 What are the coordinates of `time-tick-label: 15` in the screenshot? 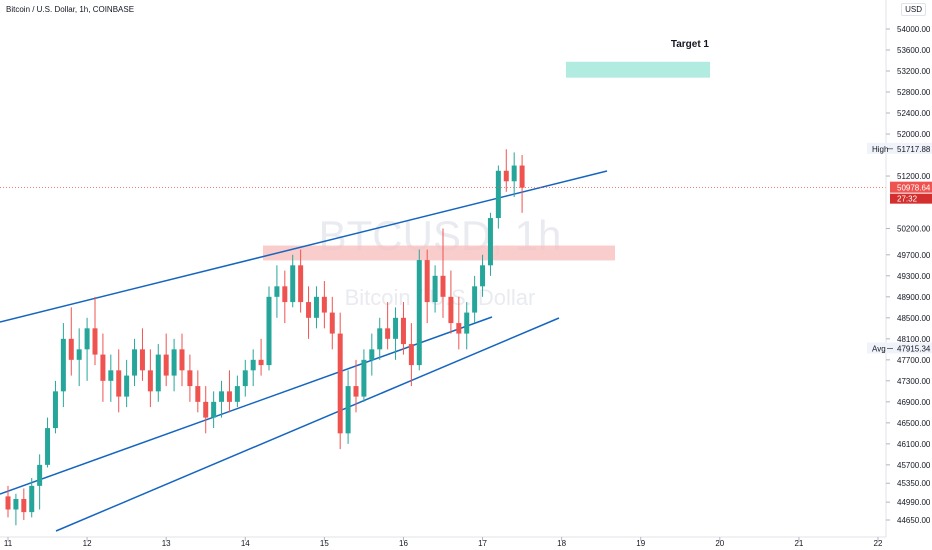 It's located at (324, 543).